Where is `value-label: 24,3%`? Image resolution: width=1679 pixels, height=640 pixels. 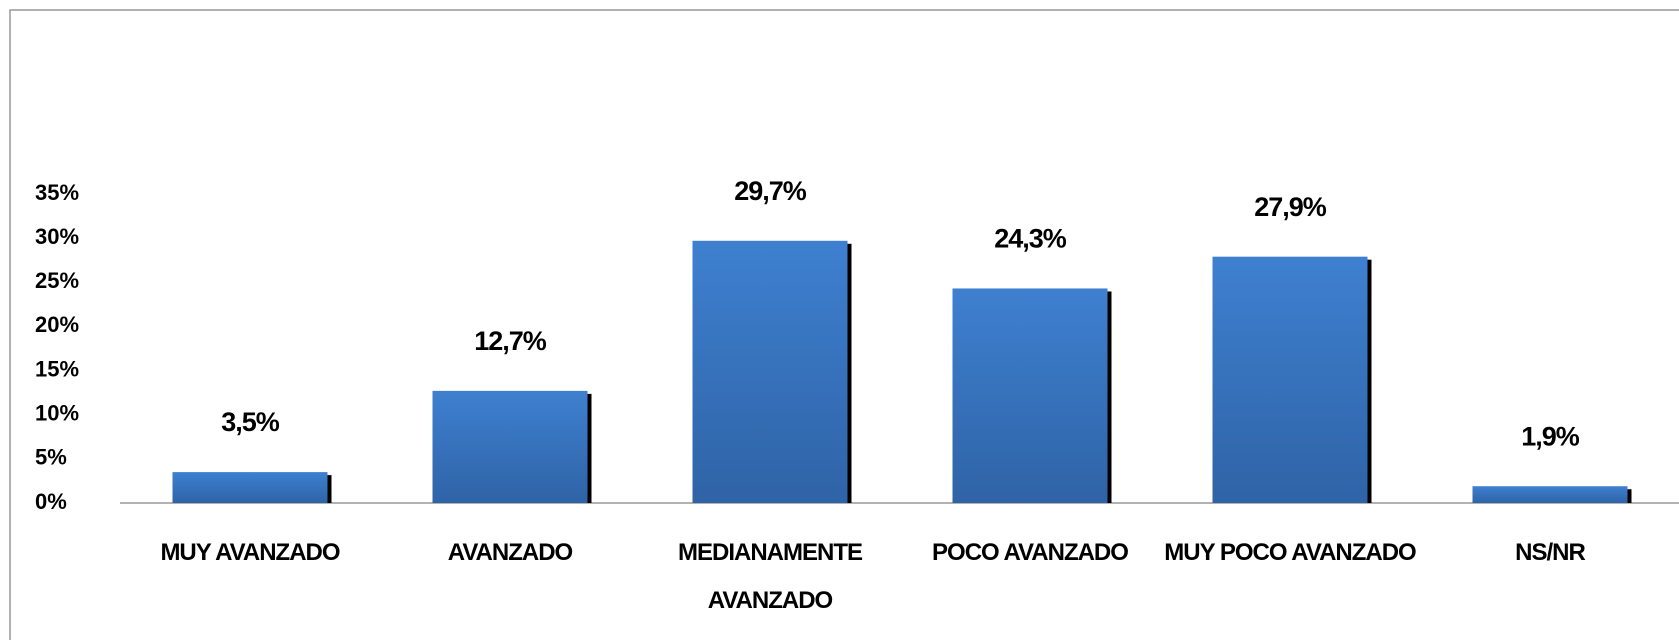 value-label: 24,3% is located at coordinates (1030, 239).